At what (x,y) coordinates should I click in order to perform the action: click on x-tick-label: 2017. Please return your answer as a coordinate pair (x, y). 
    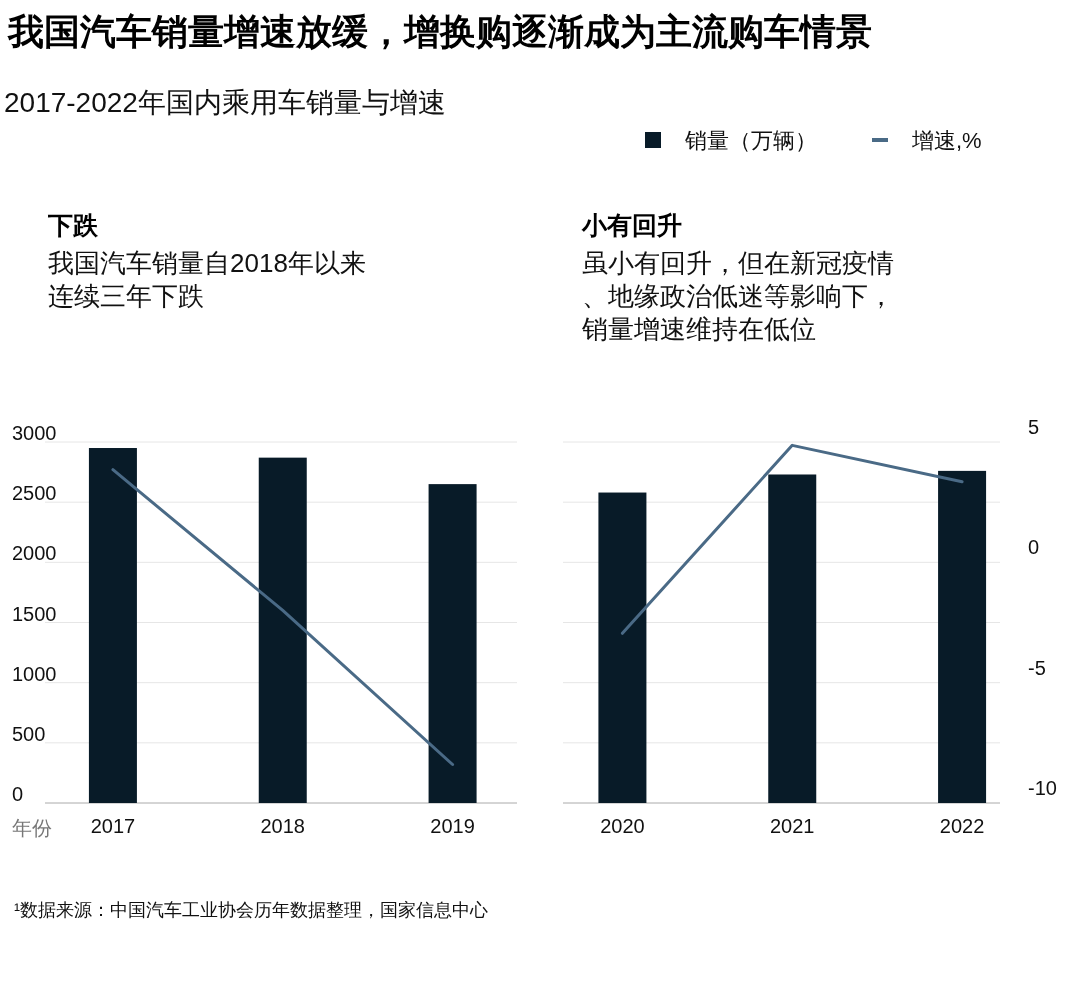
    Looking at the image, I should click on (113, 826).